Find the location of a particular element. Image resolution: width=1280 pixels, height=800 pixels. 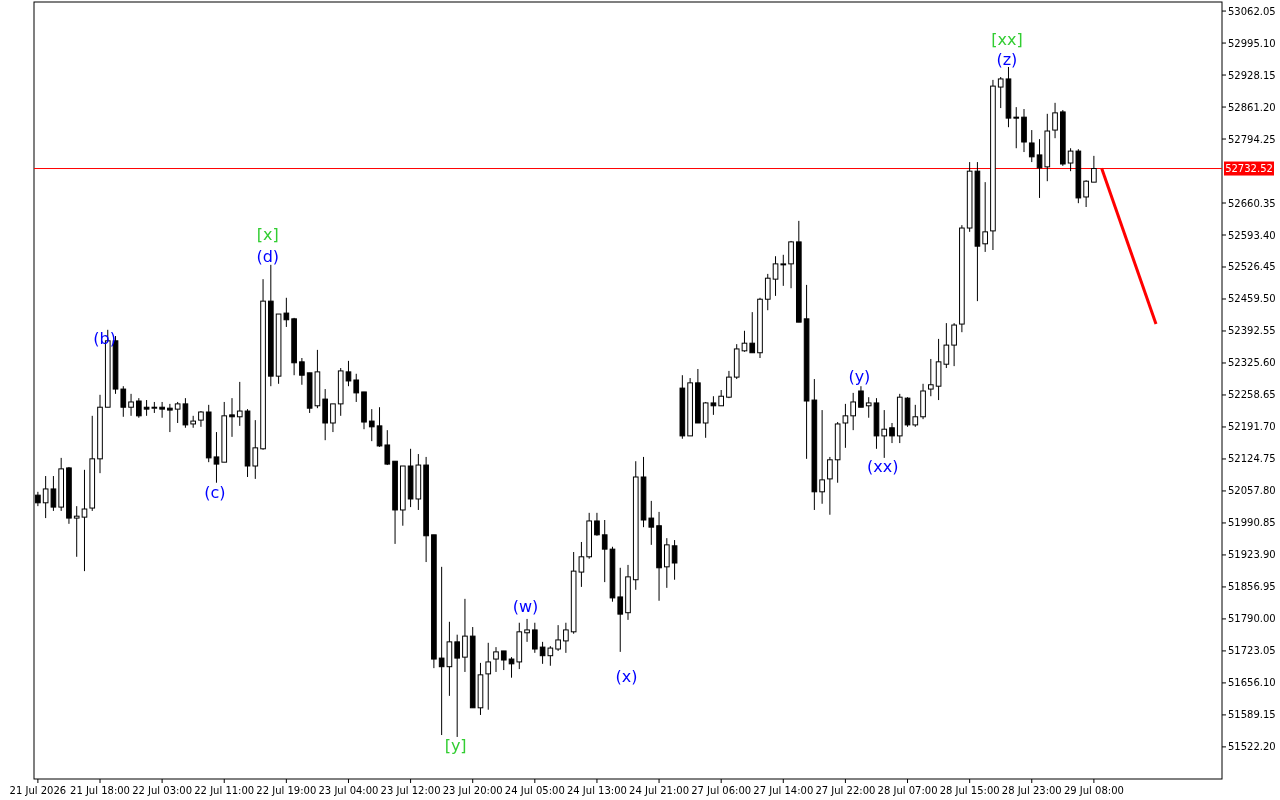

y-tick-label: 52526.45 is located at coordinates (1252, 267).